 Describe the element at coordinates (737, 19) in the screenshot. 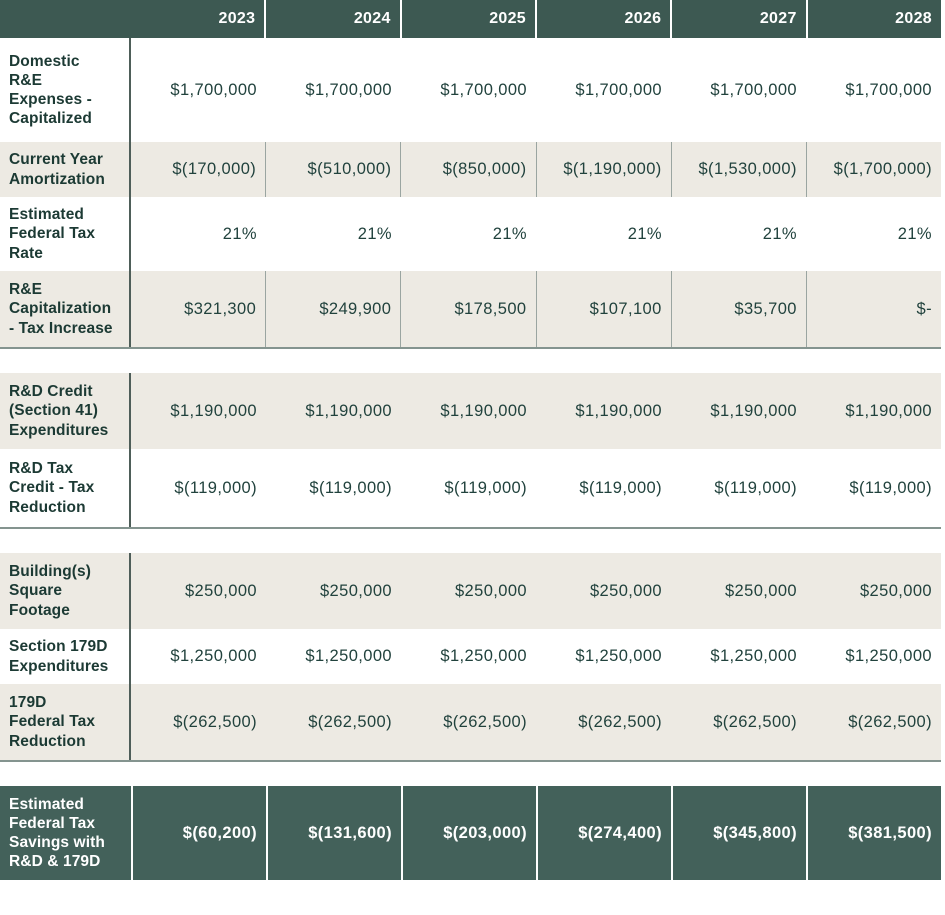

I see `year-header: 2027` at that location.